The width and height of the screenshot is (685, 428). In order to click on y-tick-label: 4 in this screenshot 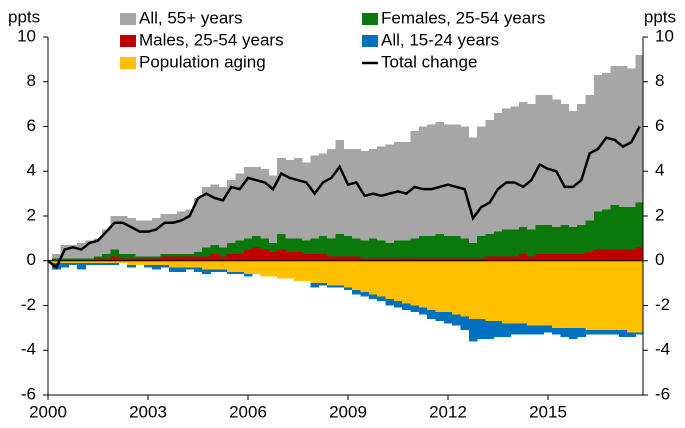, I will do `click(31, 170)`.